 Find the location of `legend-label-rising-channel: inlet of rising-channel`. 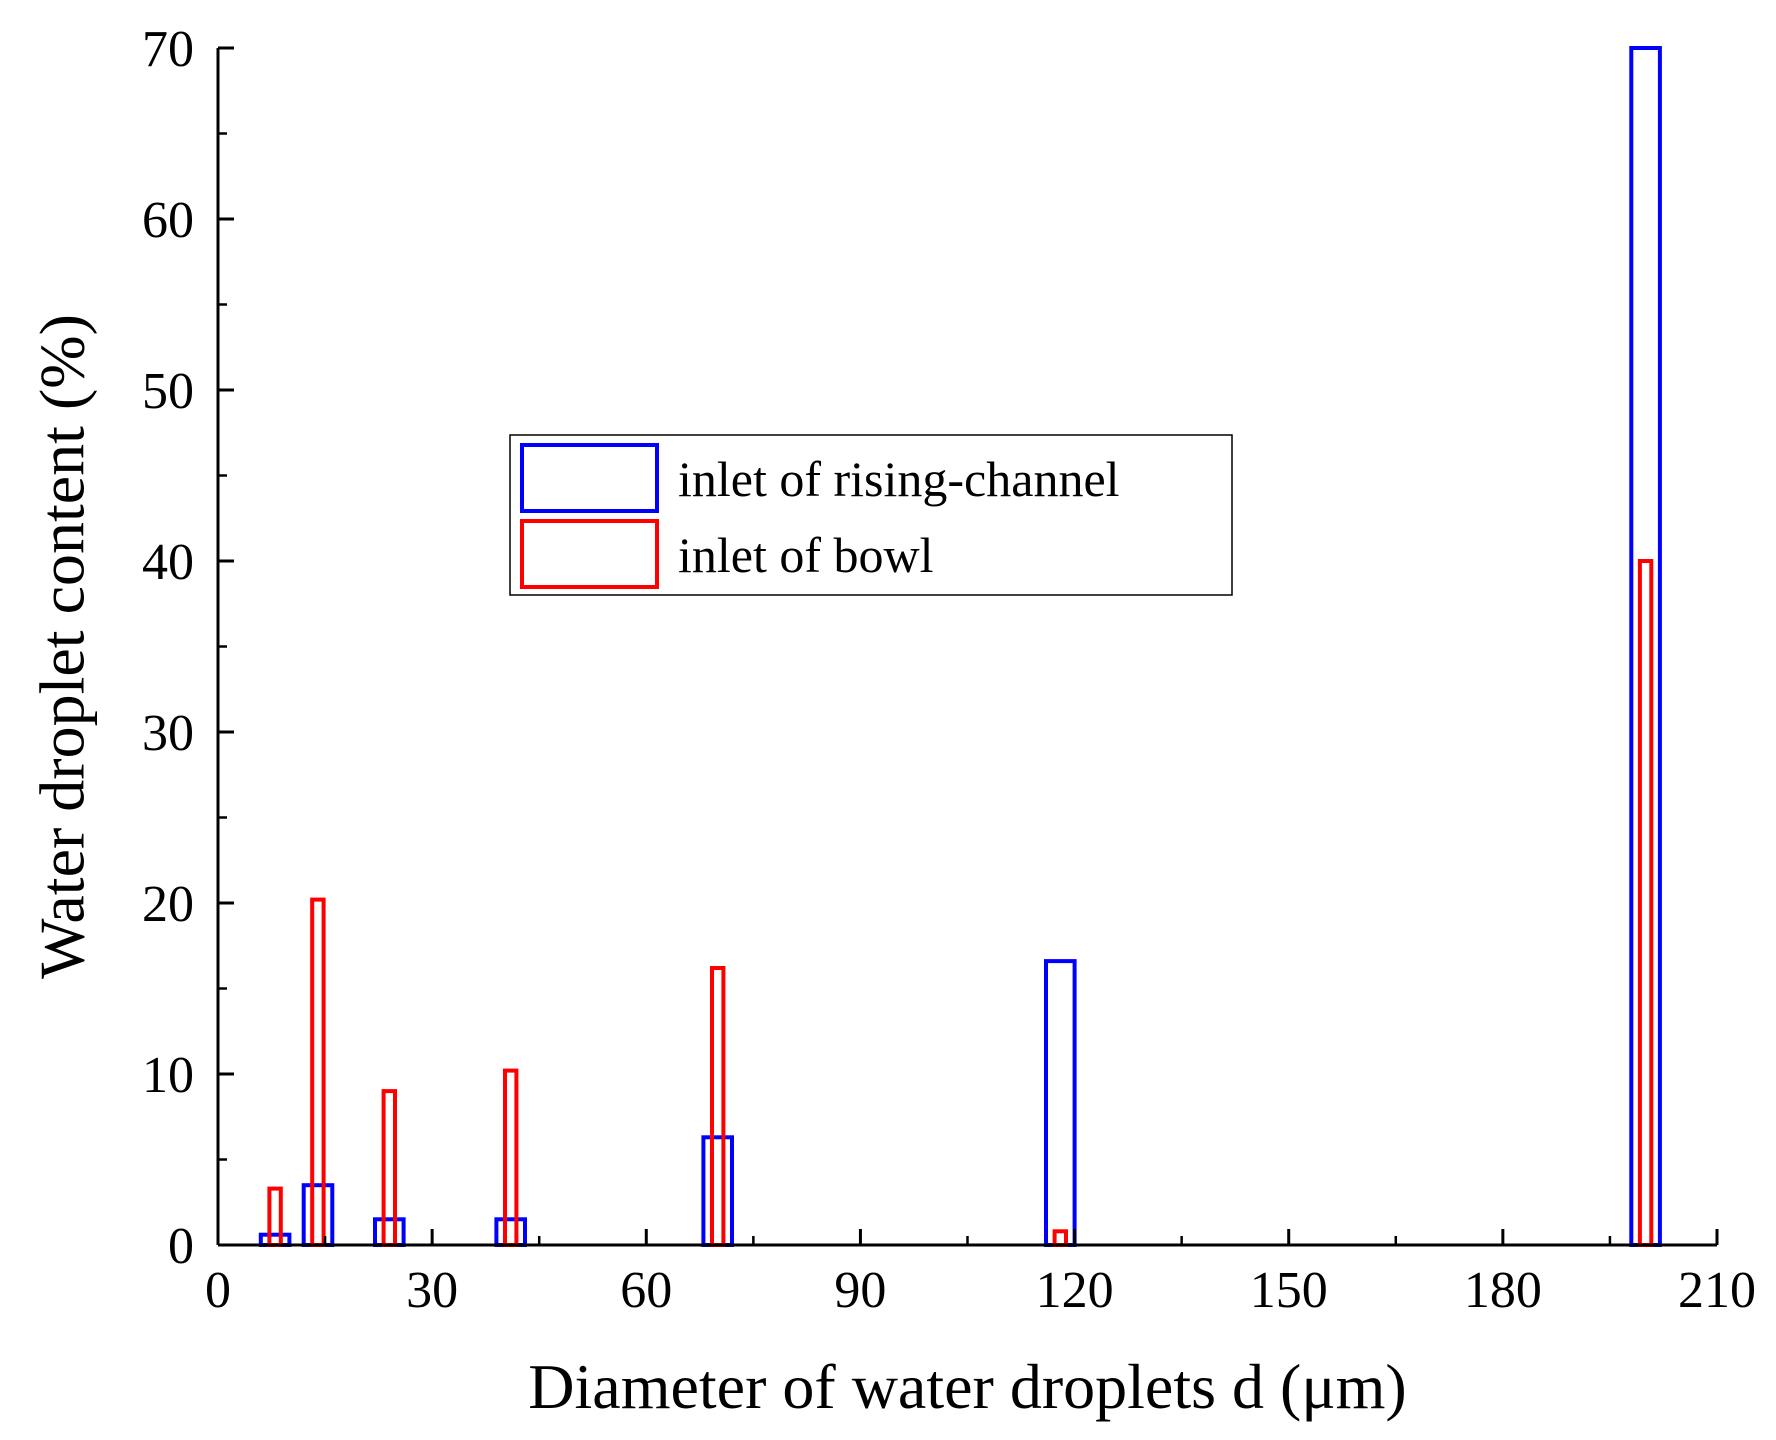

legend-label-rising-channel: inlet of rising-channel is located at coordinates (899, 479).